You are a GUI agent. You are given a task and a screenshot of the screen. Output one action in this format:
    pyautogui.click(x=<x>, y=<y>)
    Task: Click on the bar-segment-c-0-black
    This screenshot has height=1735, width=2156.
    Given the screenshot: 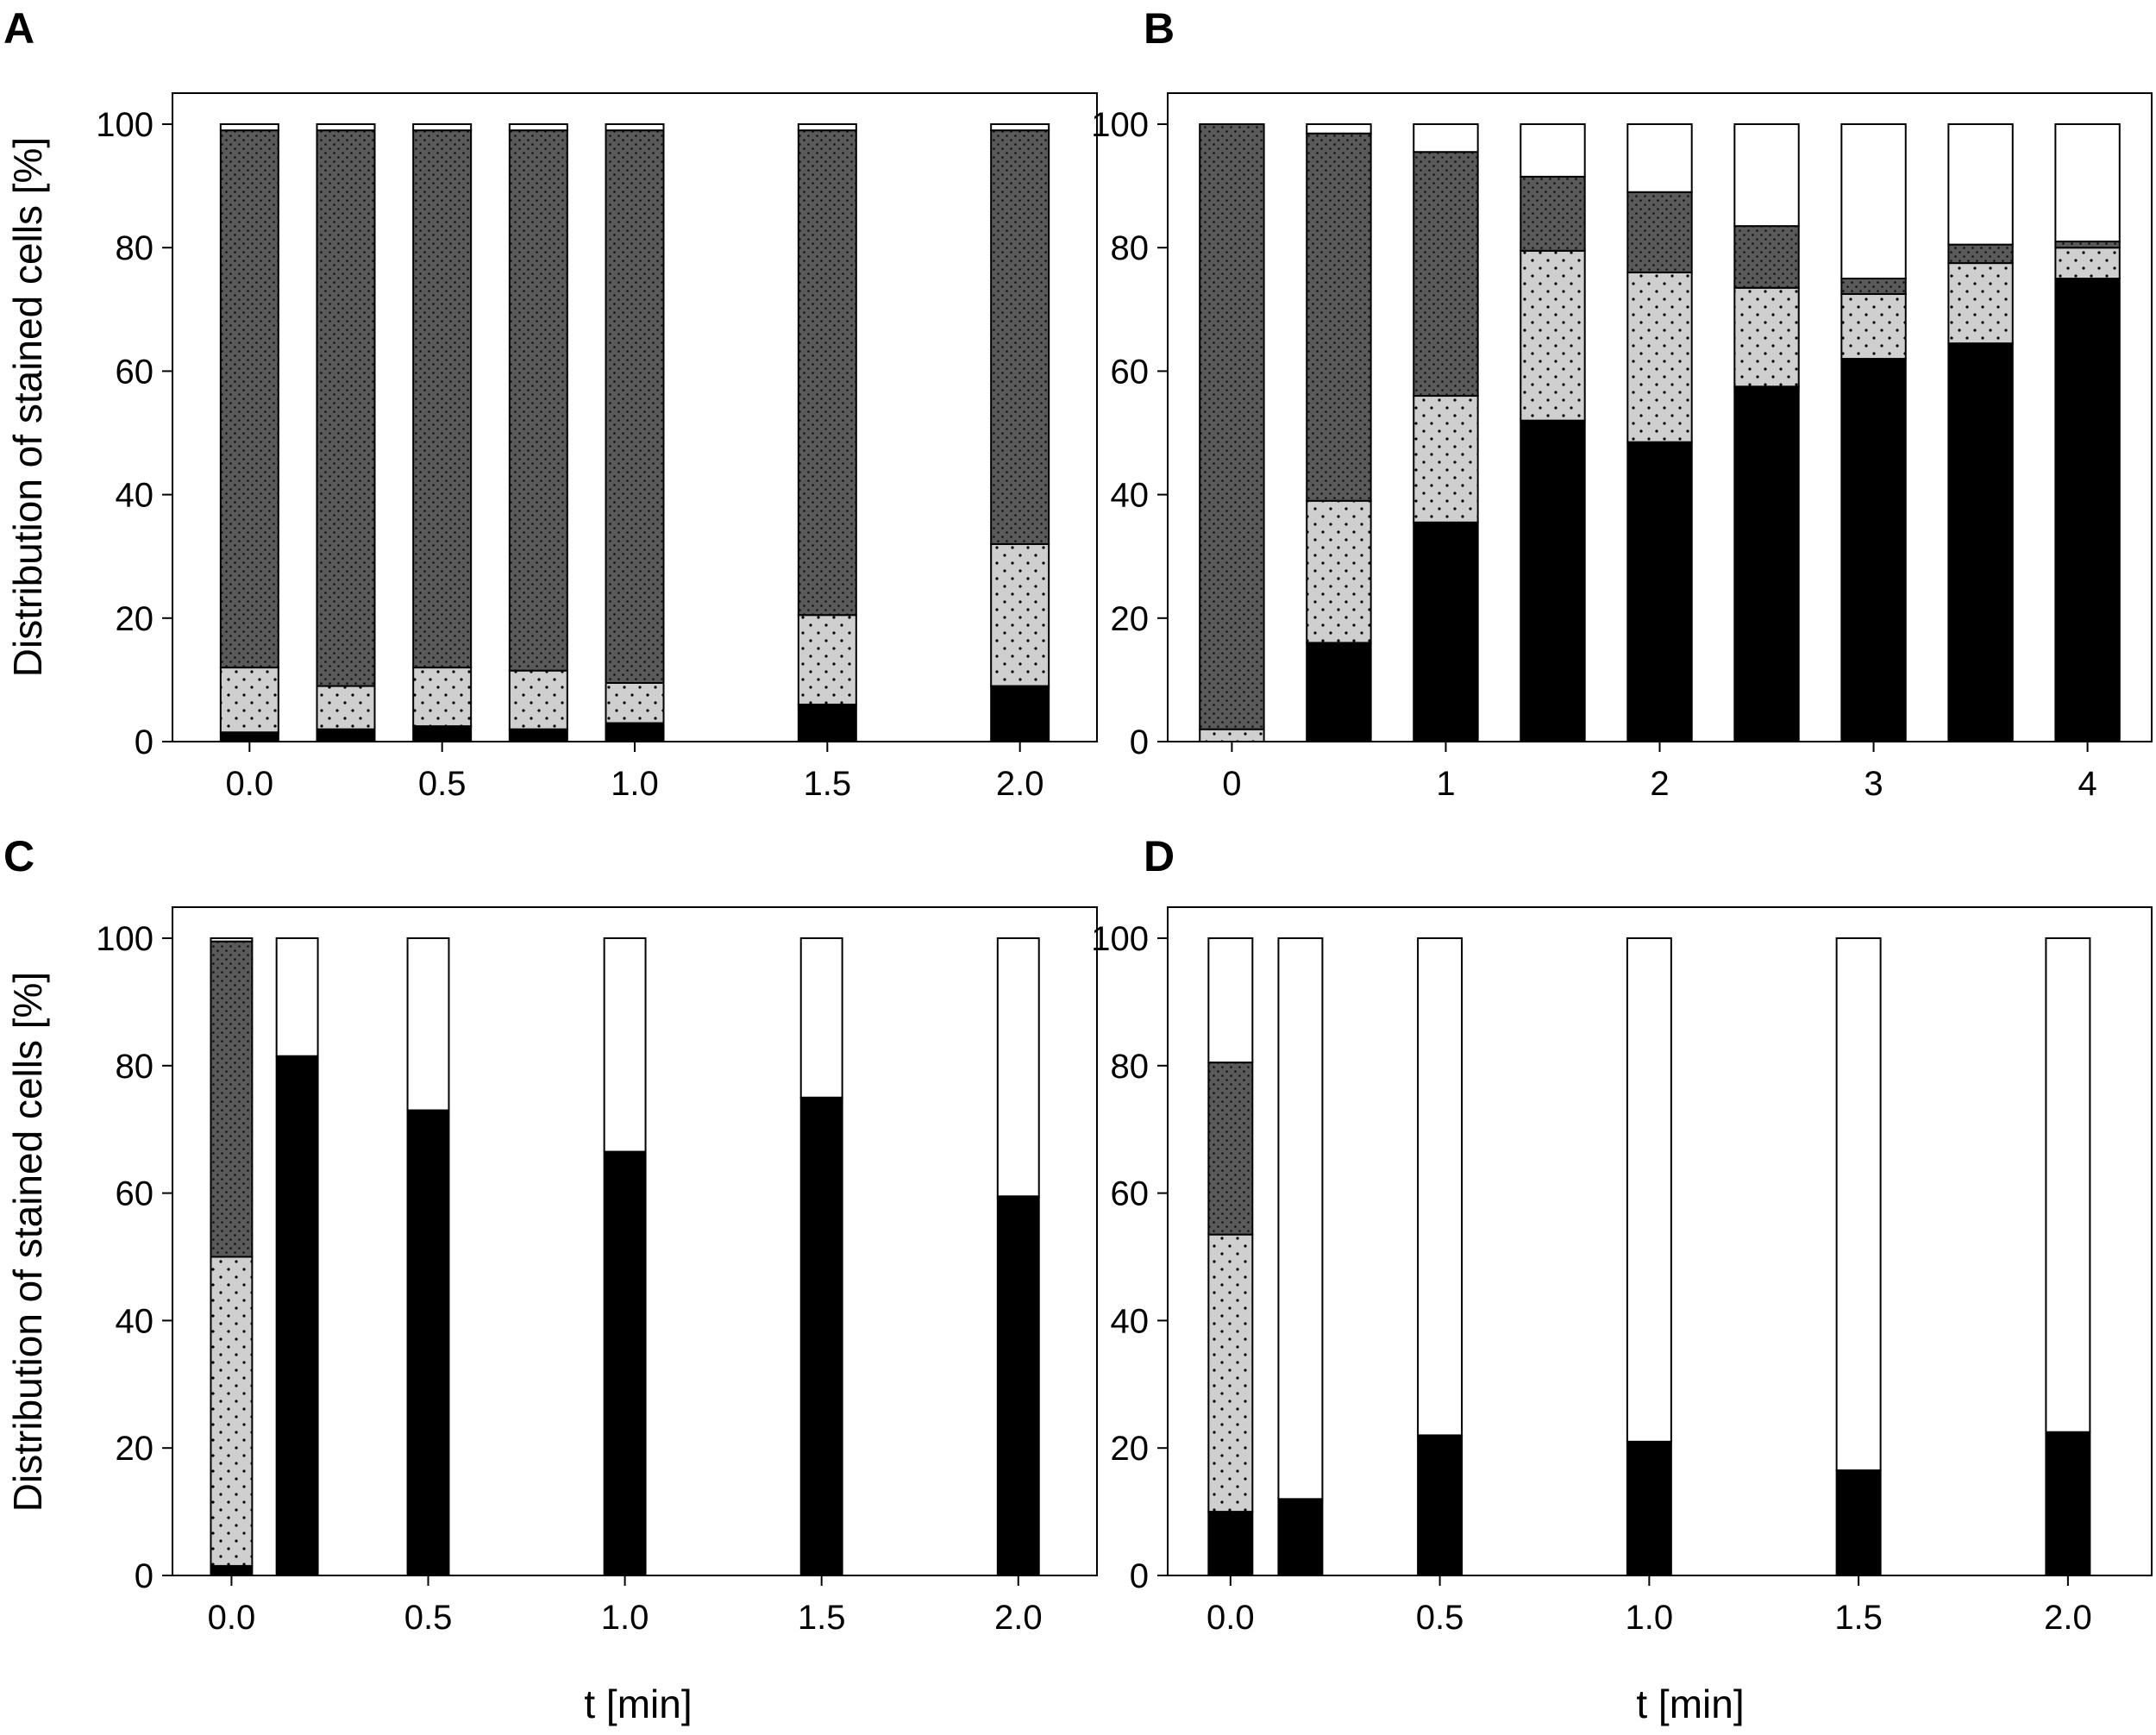 What is the action you would take?
    pyautogui.click(x=232, y=1570)
    